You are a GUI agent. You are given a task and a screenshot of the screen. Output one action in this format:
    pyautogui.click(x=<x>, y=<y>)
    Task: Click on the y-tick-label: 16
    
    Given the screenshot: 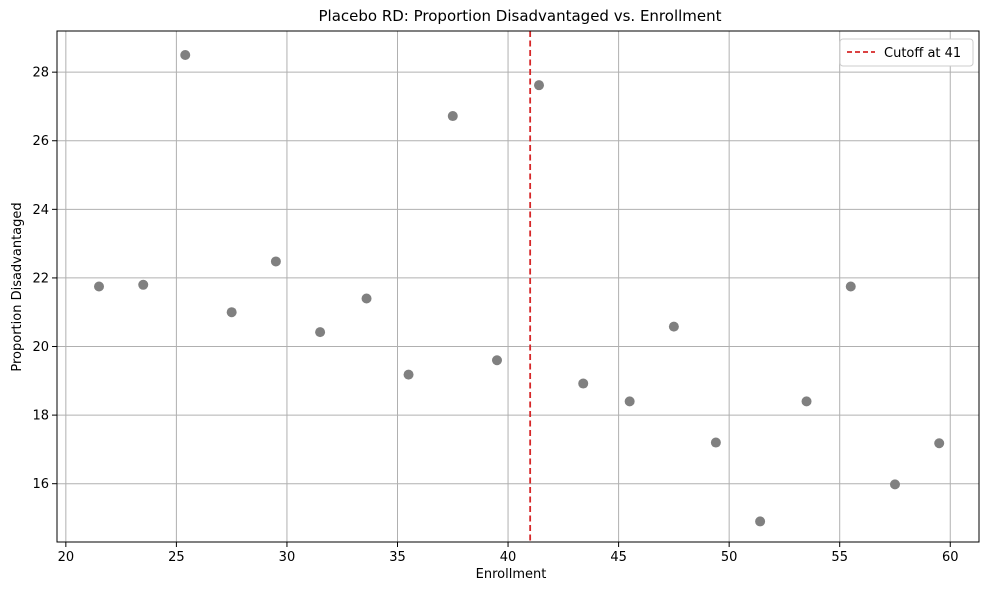 What is the action you would take?
    pyautogui.click(x=40, y=484)
    